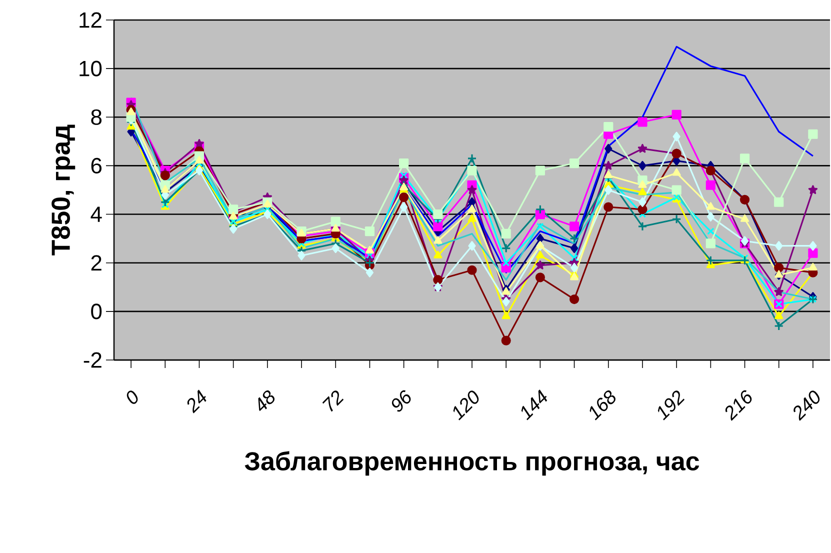  Describe the element at coordinates (132, 397) in the screenshot. I see `x-tick-label: 0` at that location.